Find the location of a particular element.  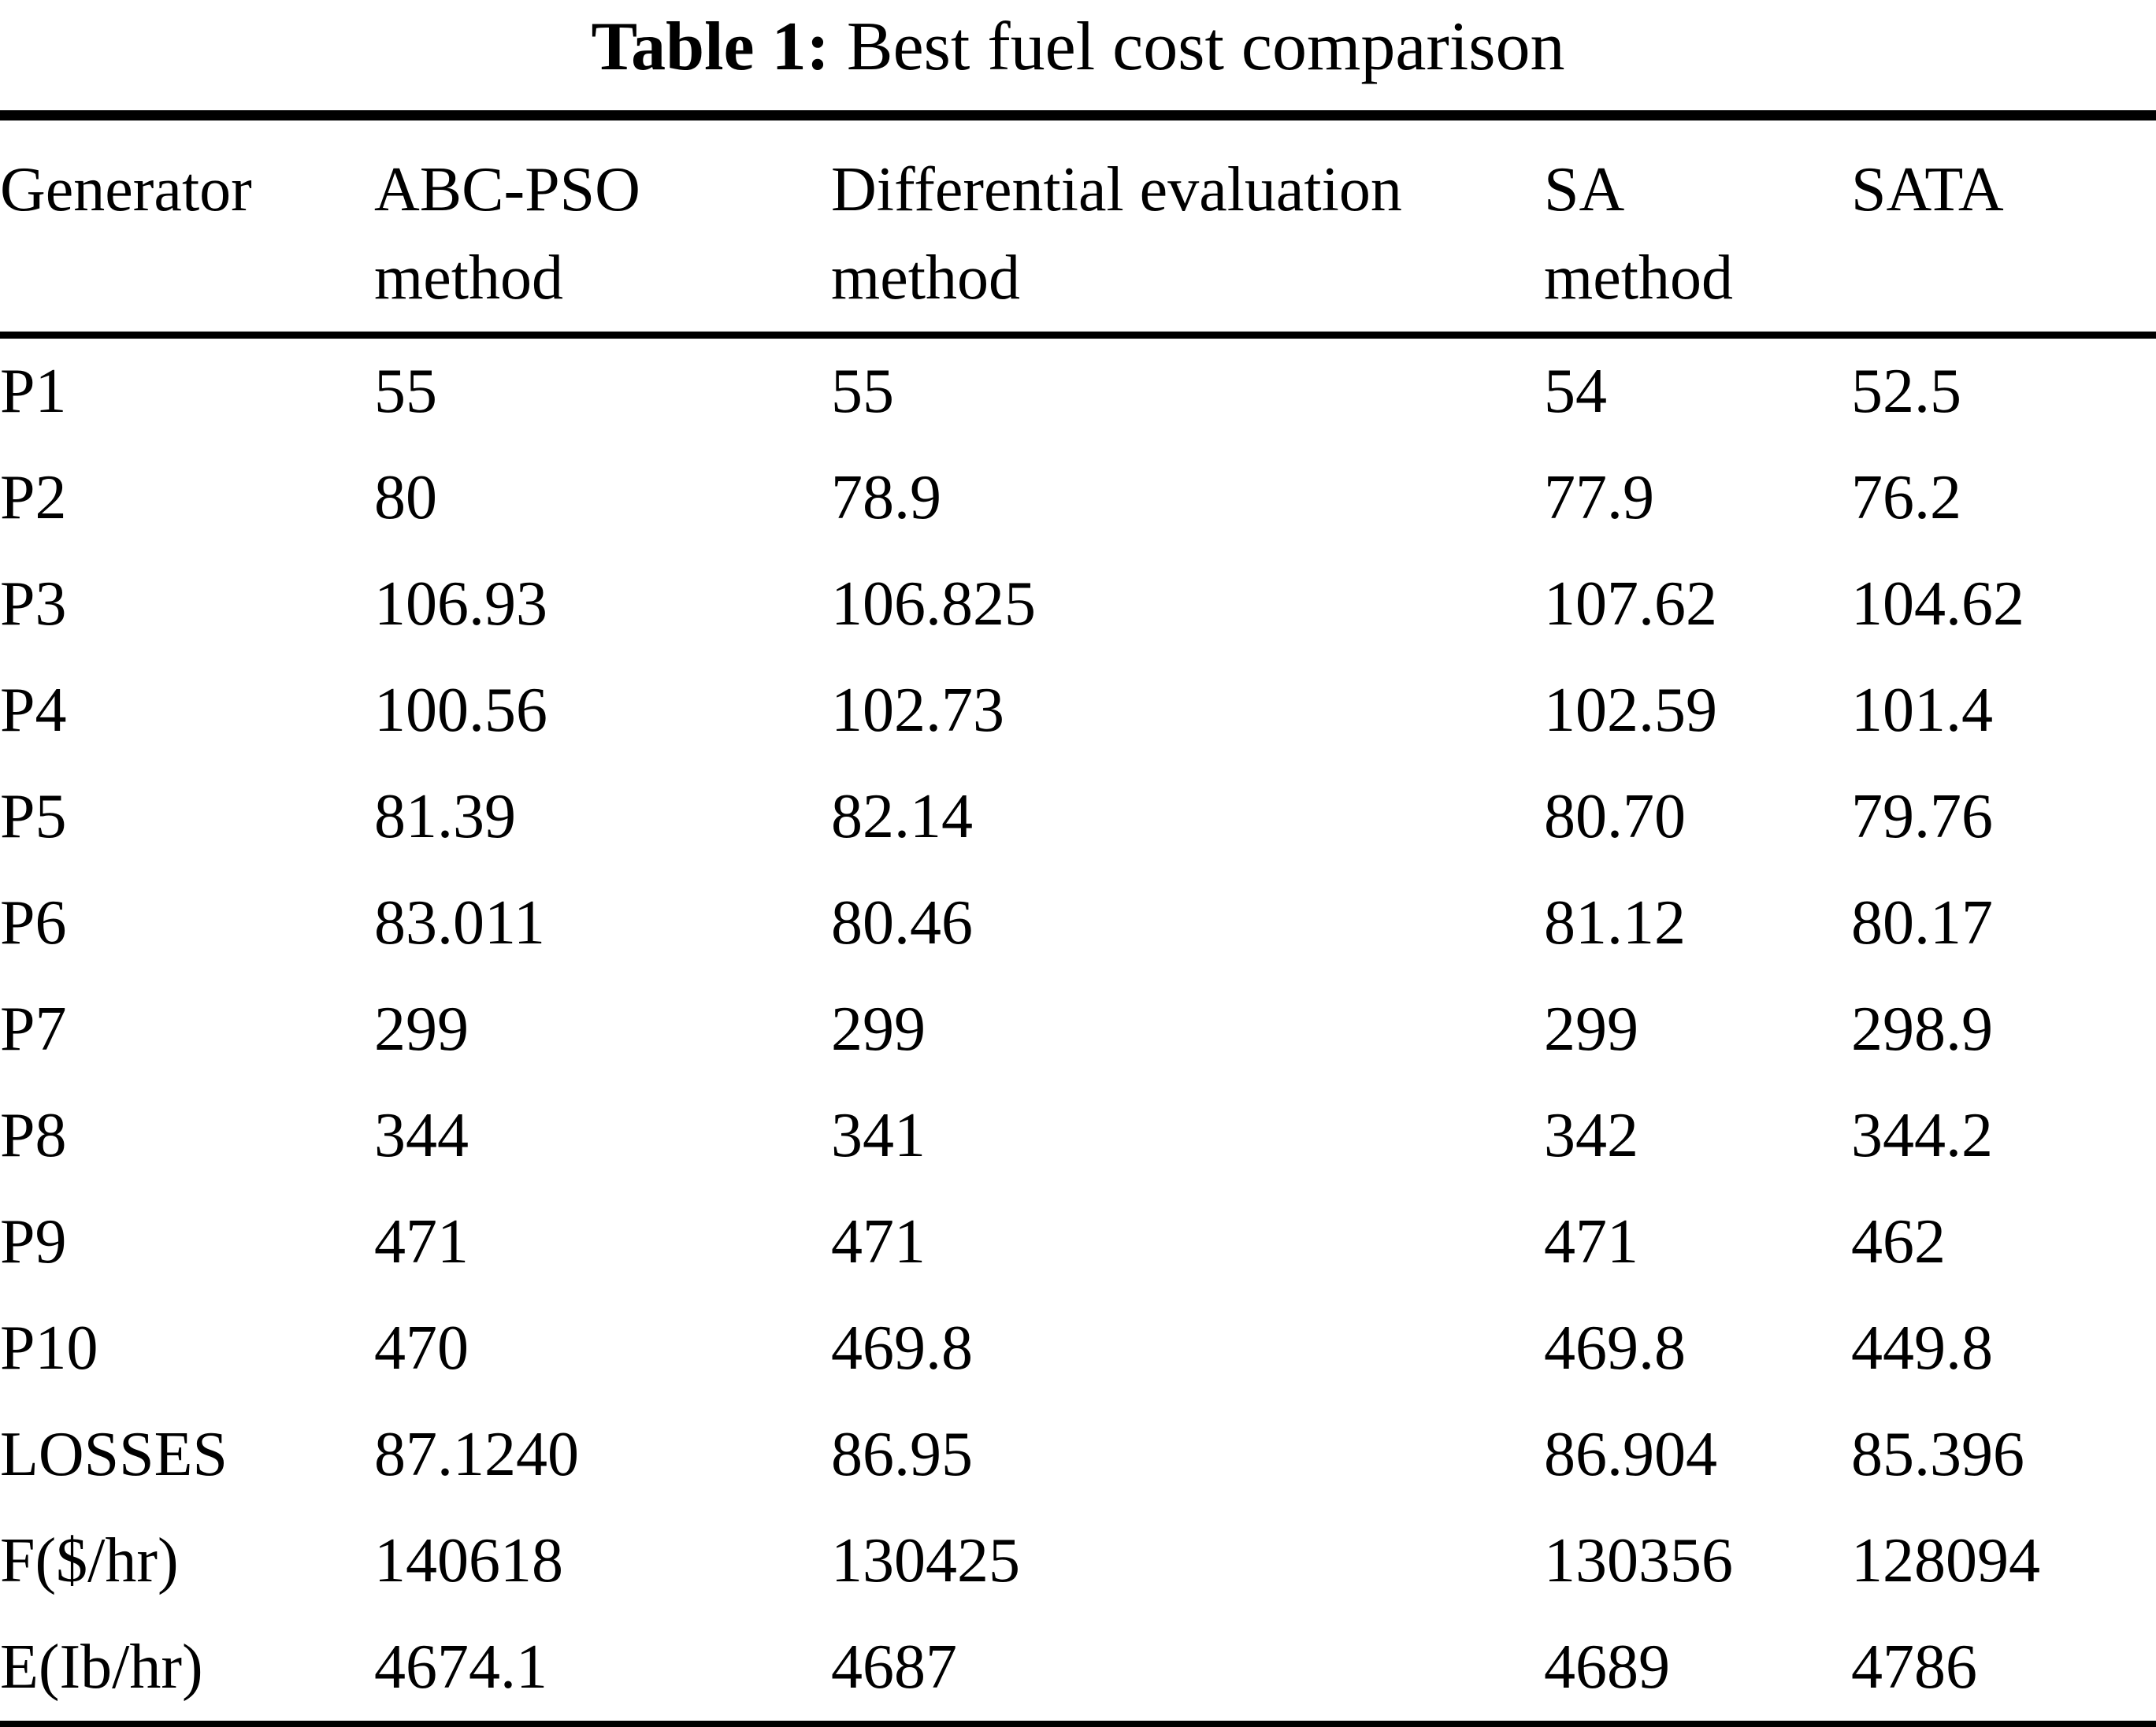

table-cell: 83.011 is located at coordinates (460, 923).